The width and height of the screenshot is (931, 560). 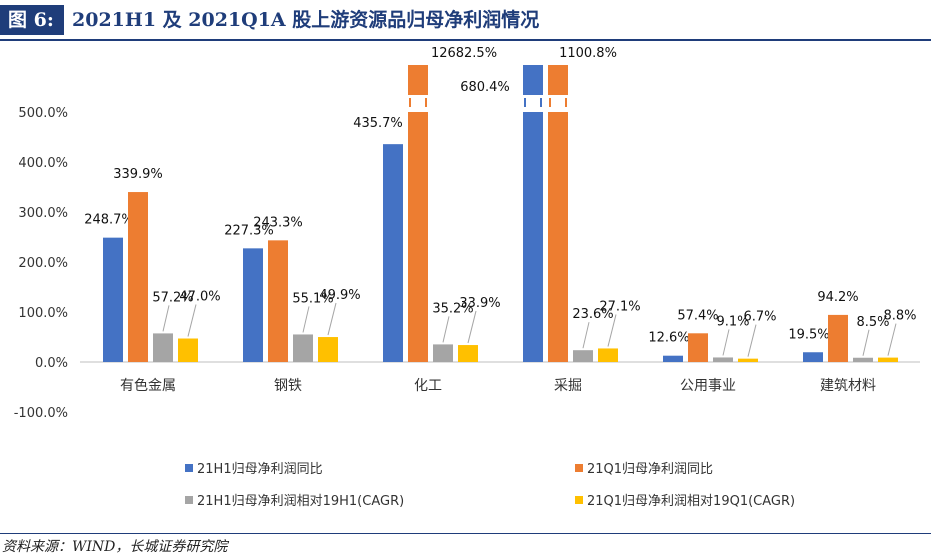 I want to click on data-label: 19.5%, so click(x=808, y=334).